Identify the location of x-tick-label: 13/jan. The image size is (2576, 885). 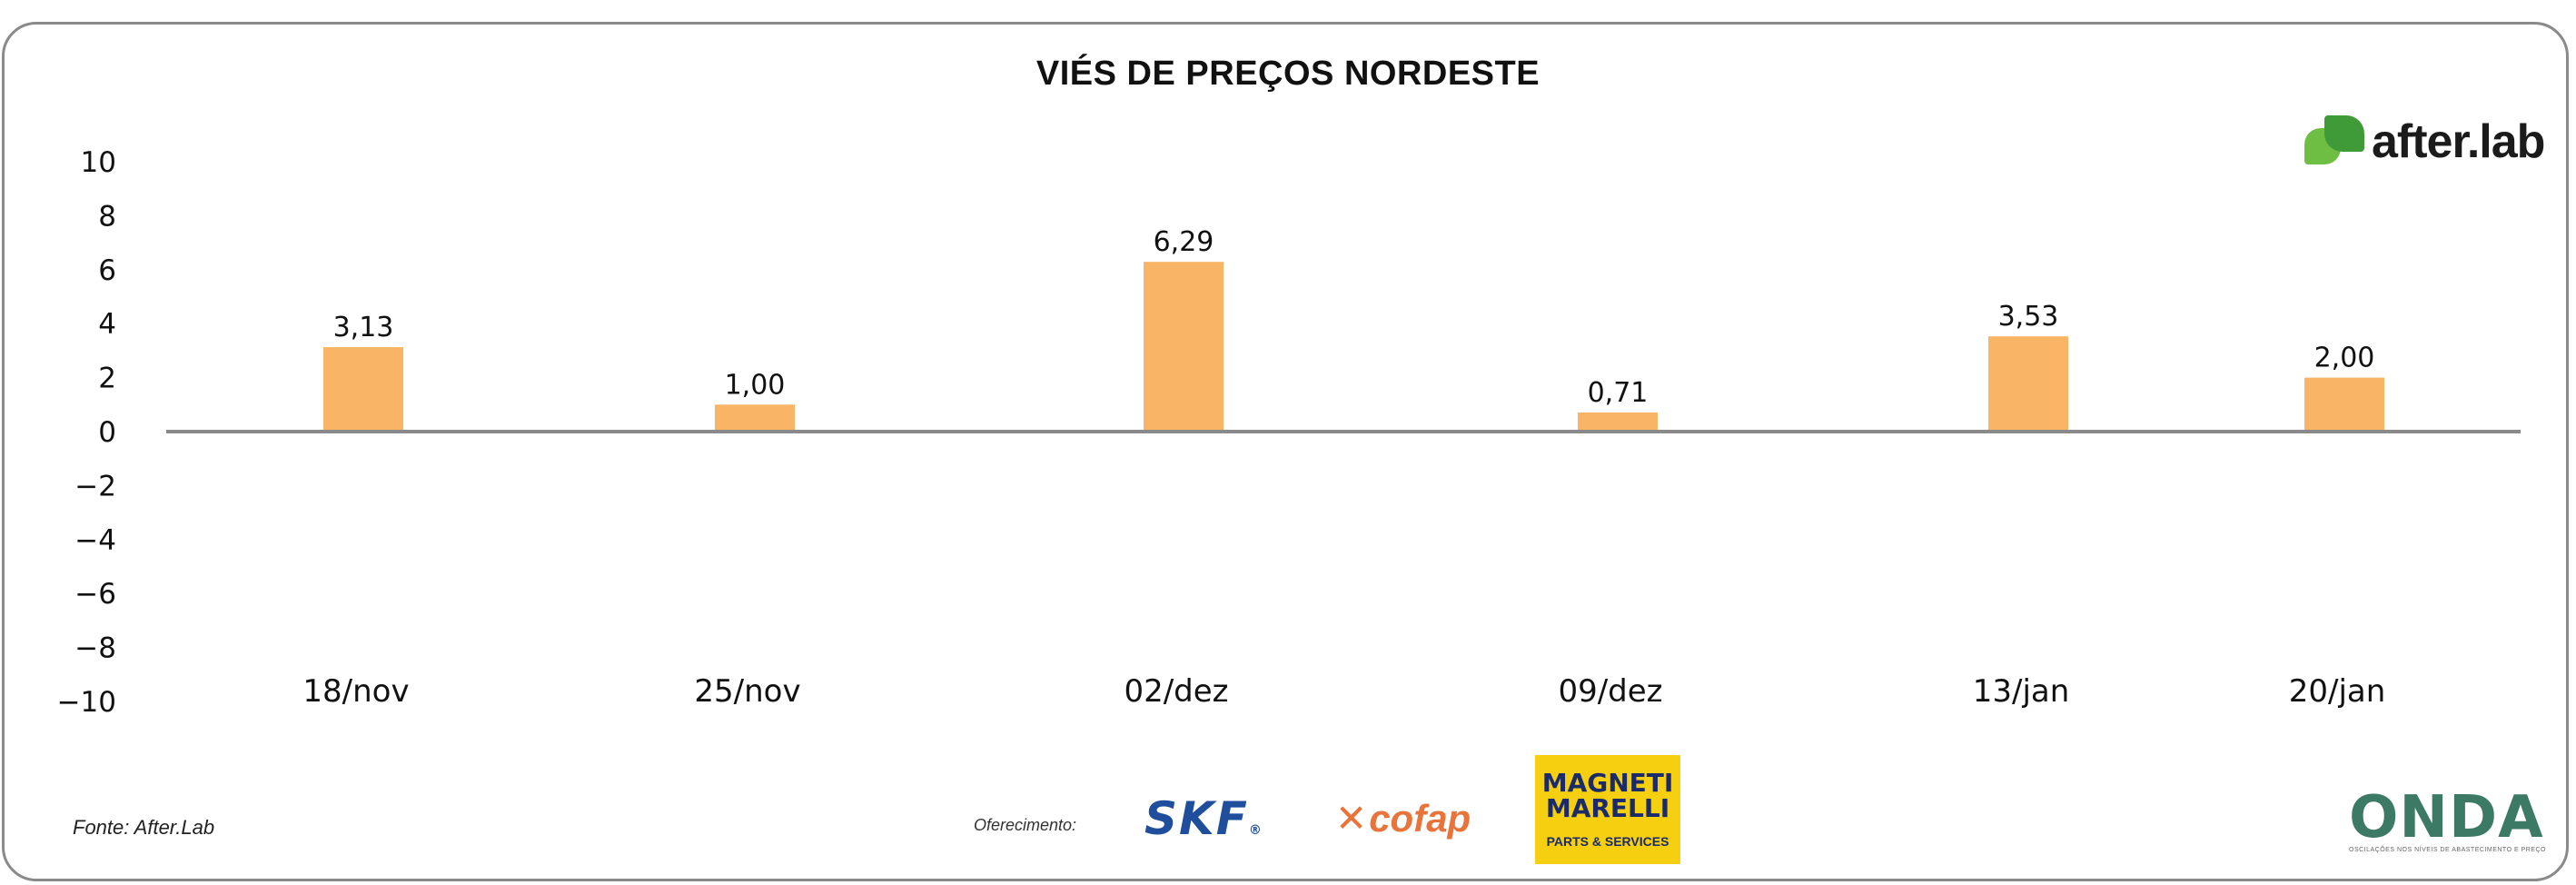
(2021, 691).